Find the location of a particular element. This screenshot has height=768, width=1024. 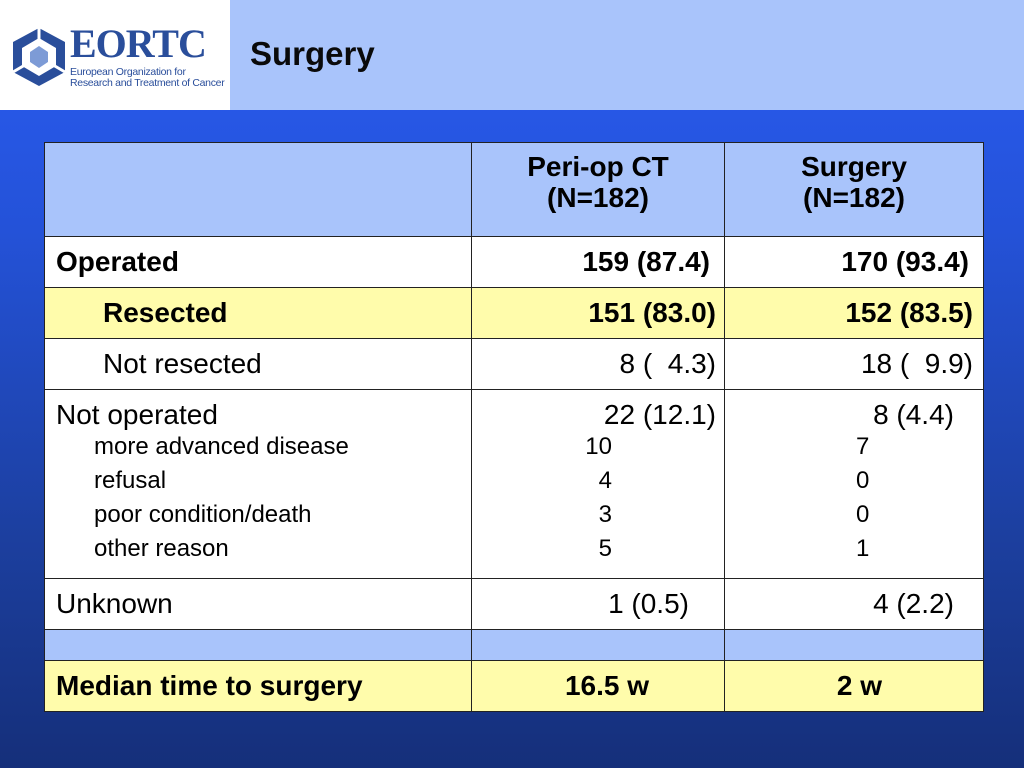

not-operated-surgery-value: 8 (4.4) is located at coordinates (913, 414).